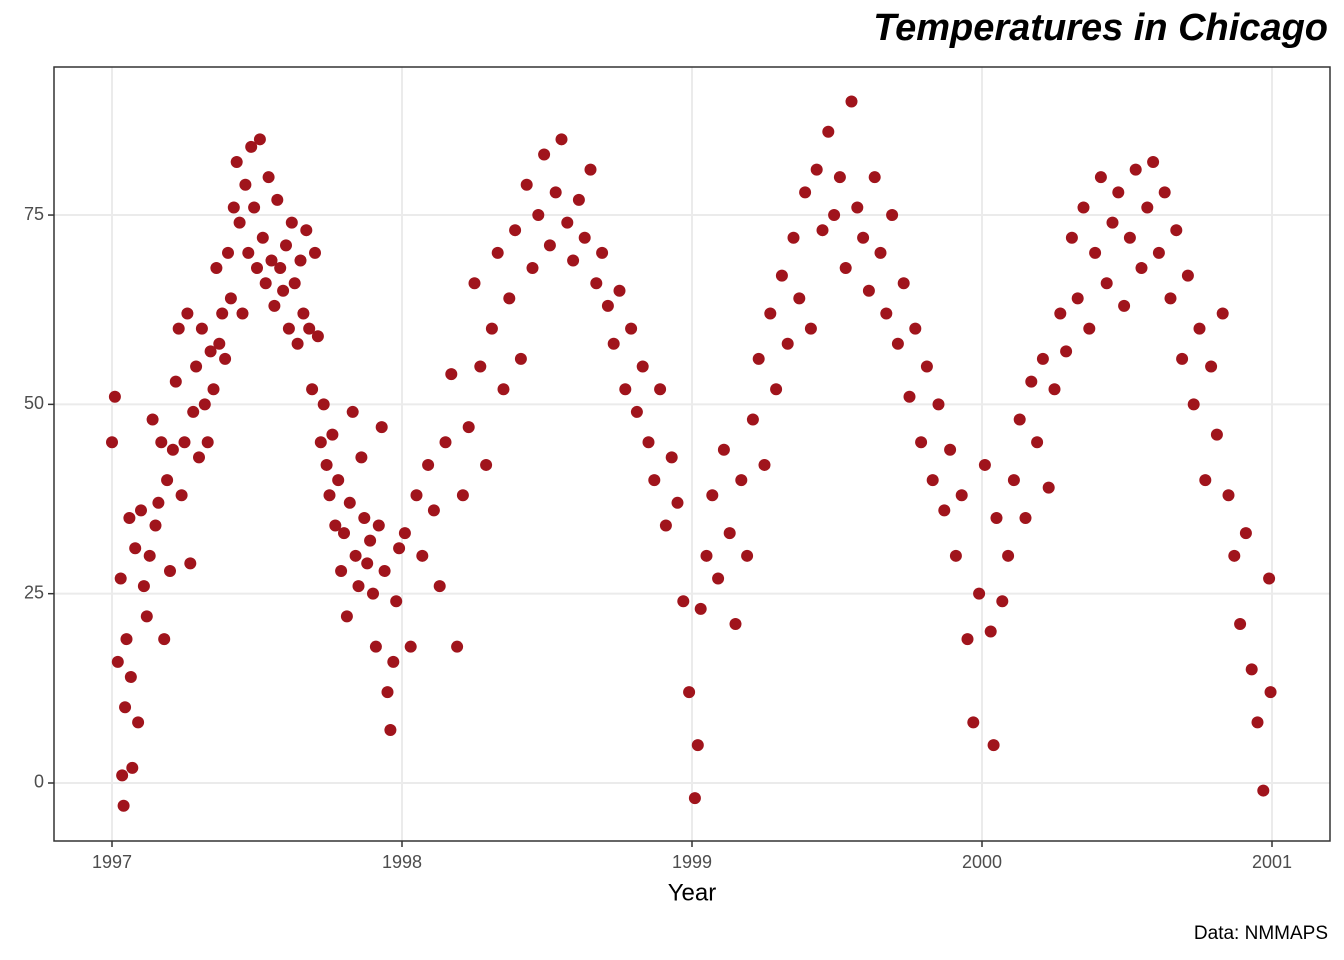  I want to click on x-tick-label: 1998, so click(402, 862).